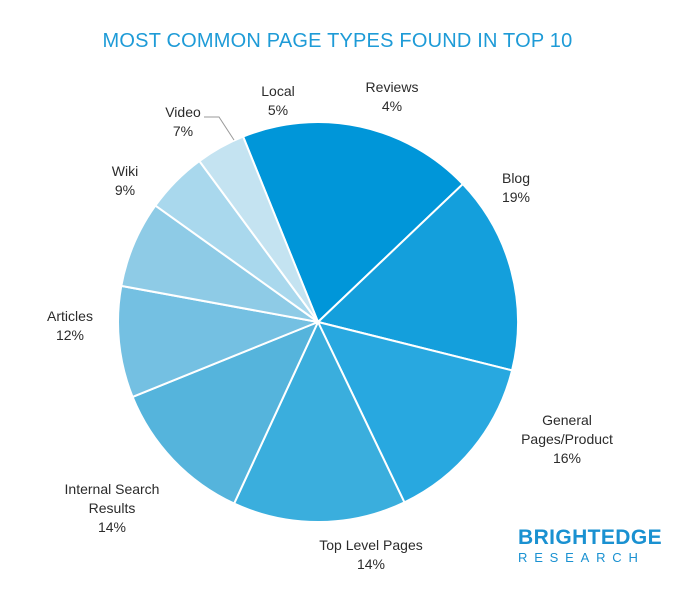 This screenshot has width=675, height=601. I want to click on pie-slice-internal-search-results, so click(319, 421).